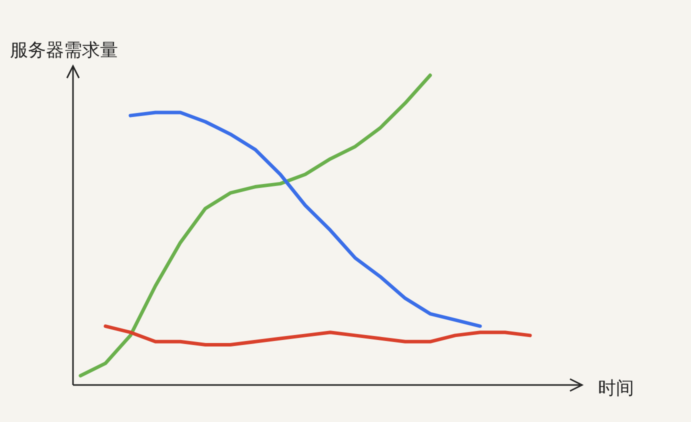 Image resolution: width=691 pixels, height=422 pixels. I want to click on x-axis-title: 时间, so click(616, 388).